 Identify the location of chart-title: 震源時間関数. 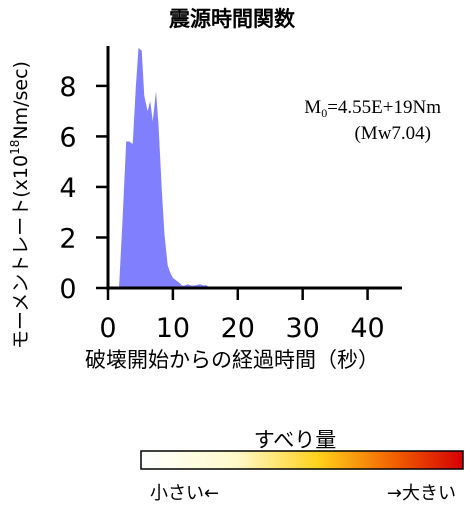
(232, 19).